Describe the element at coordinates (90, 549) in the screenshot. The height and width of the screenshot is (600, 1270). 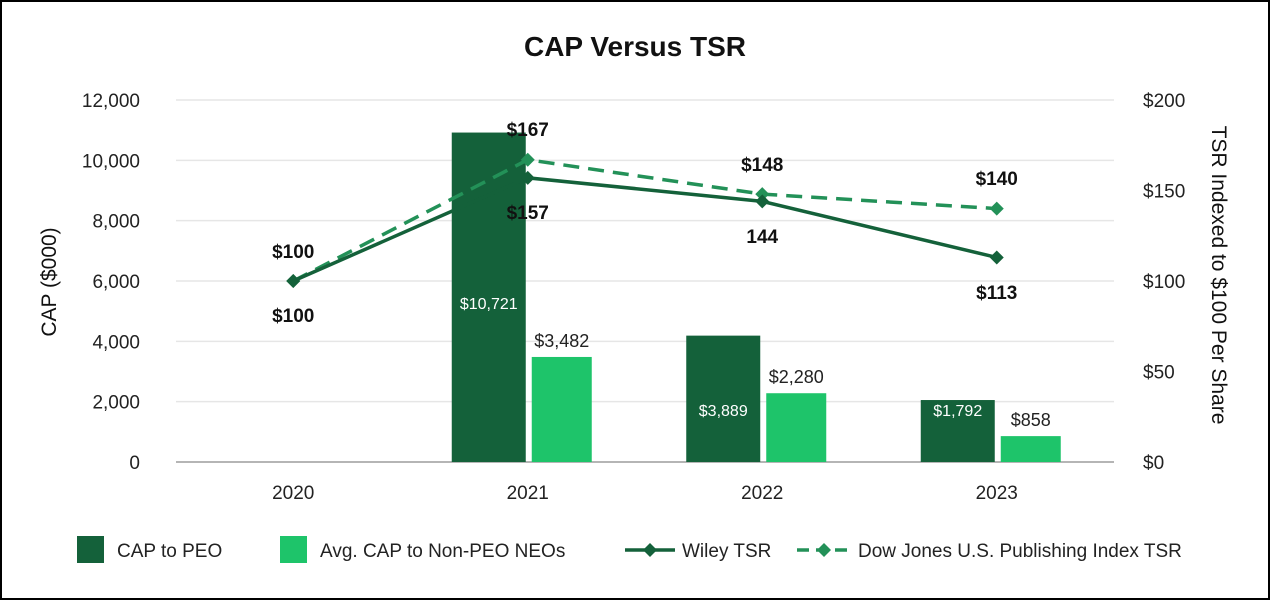
I see `legend-swatch-cap-to-peo` at that location.